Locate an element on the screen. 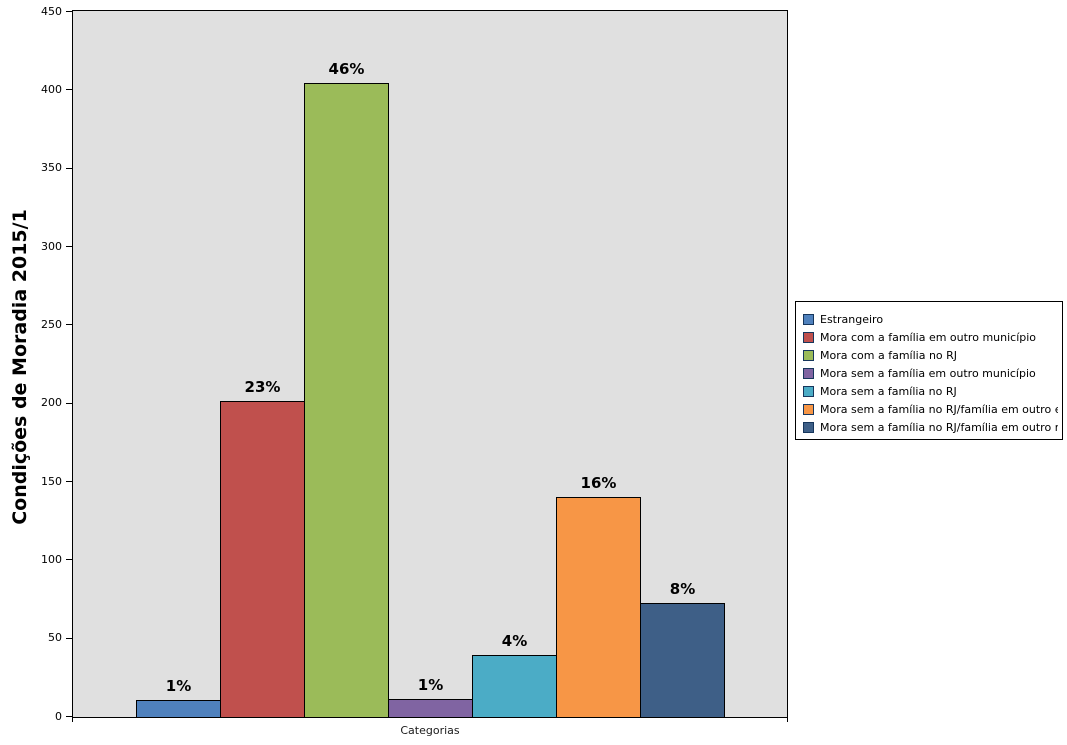  y-tick-label-450: 450 is located at coordinates (51, 11).